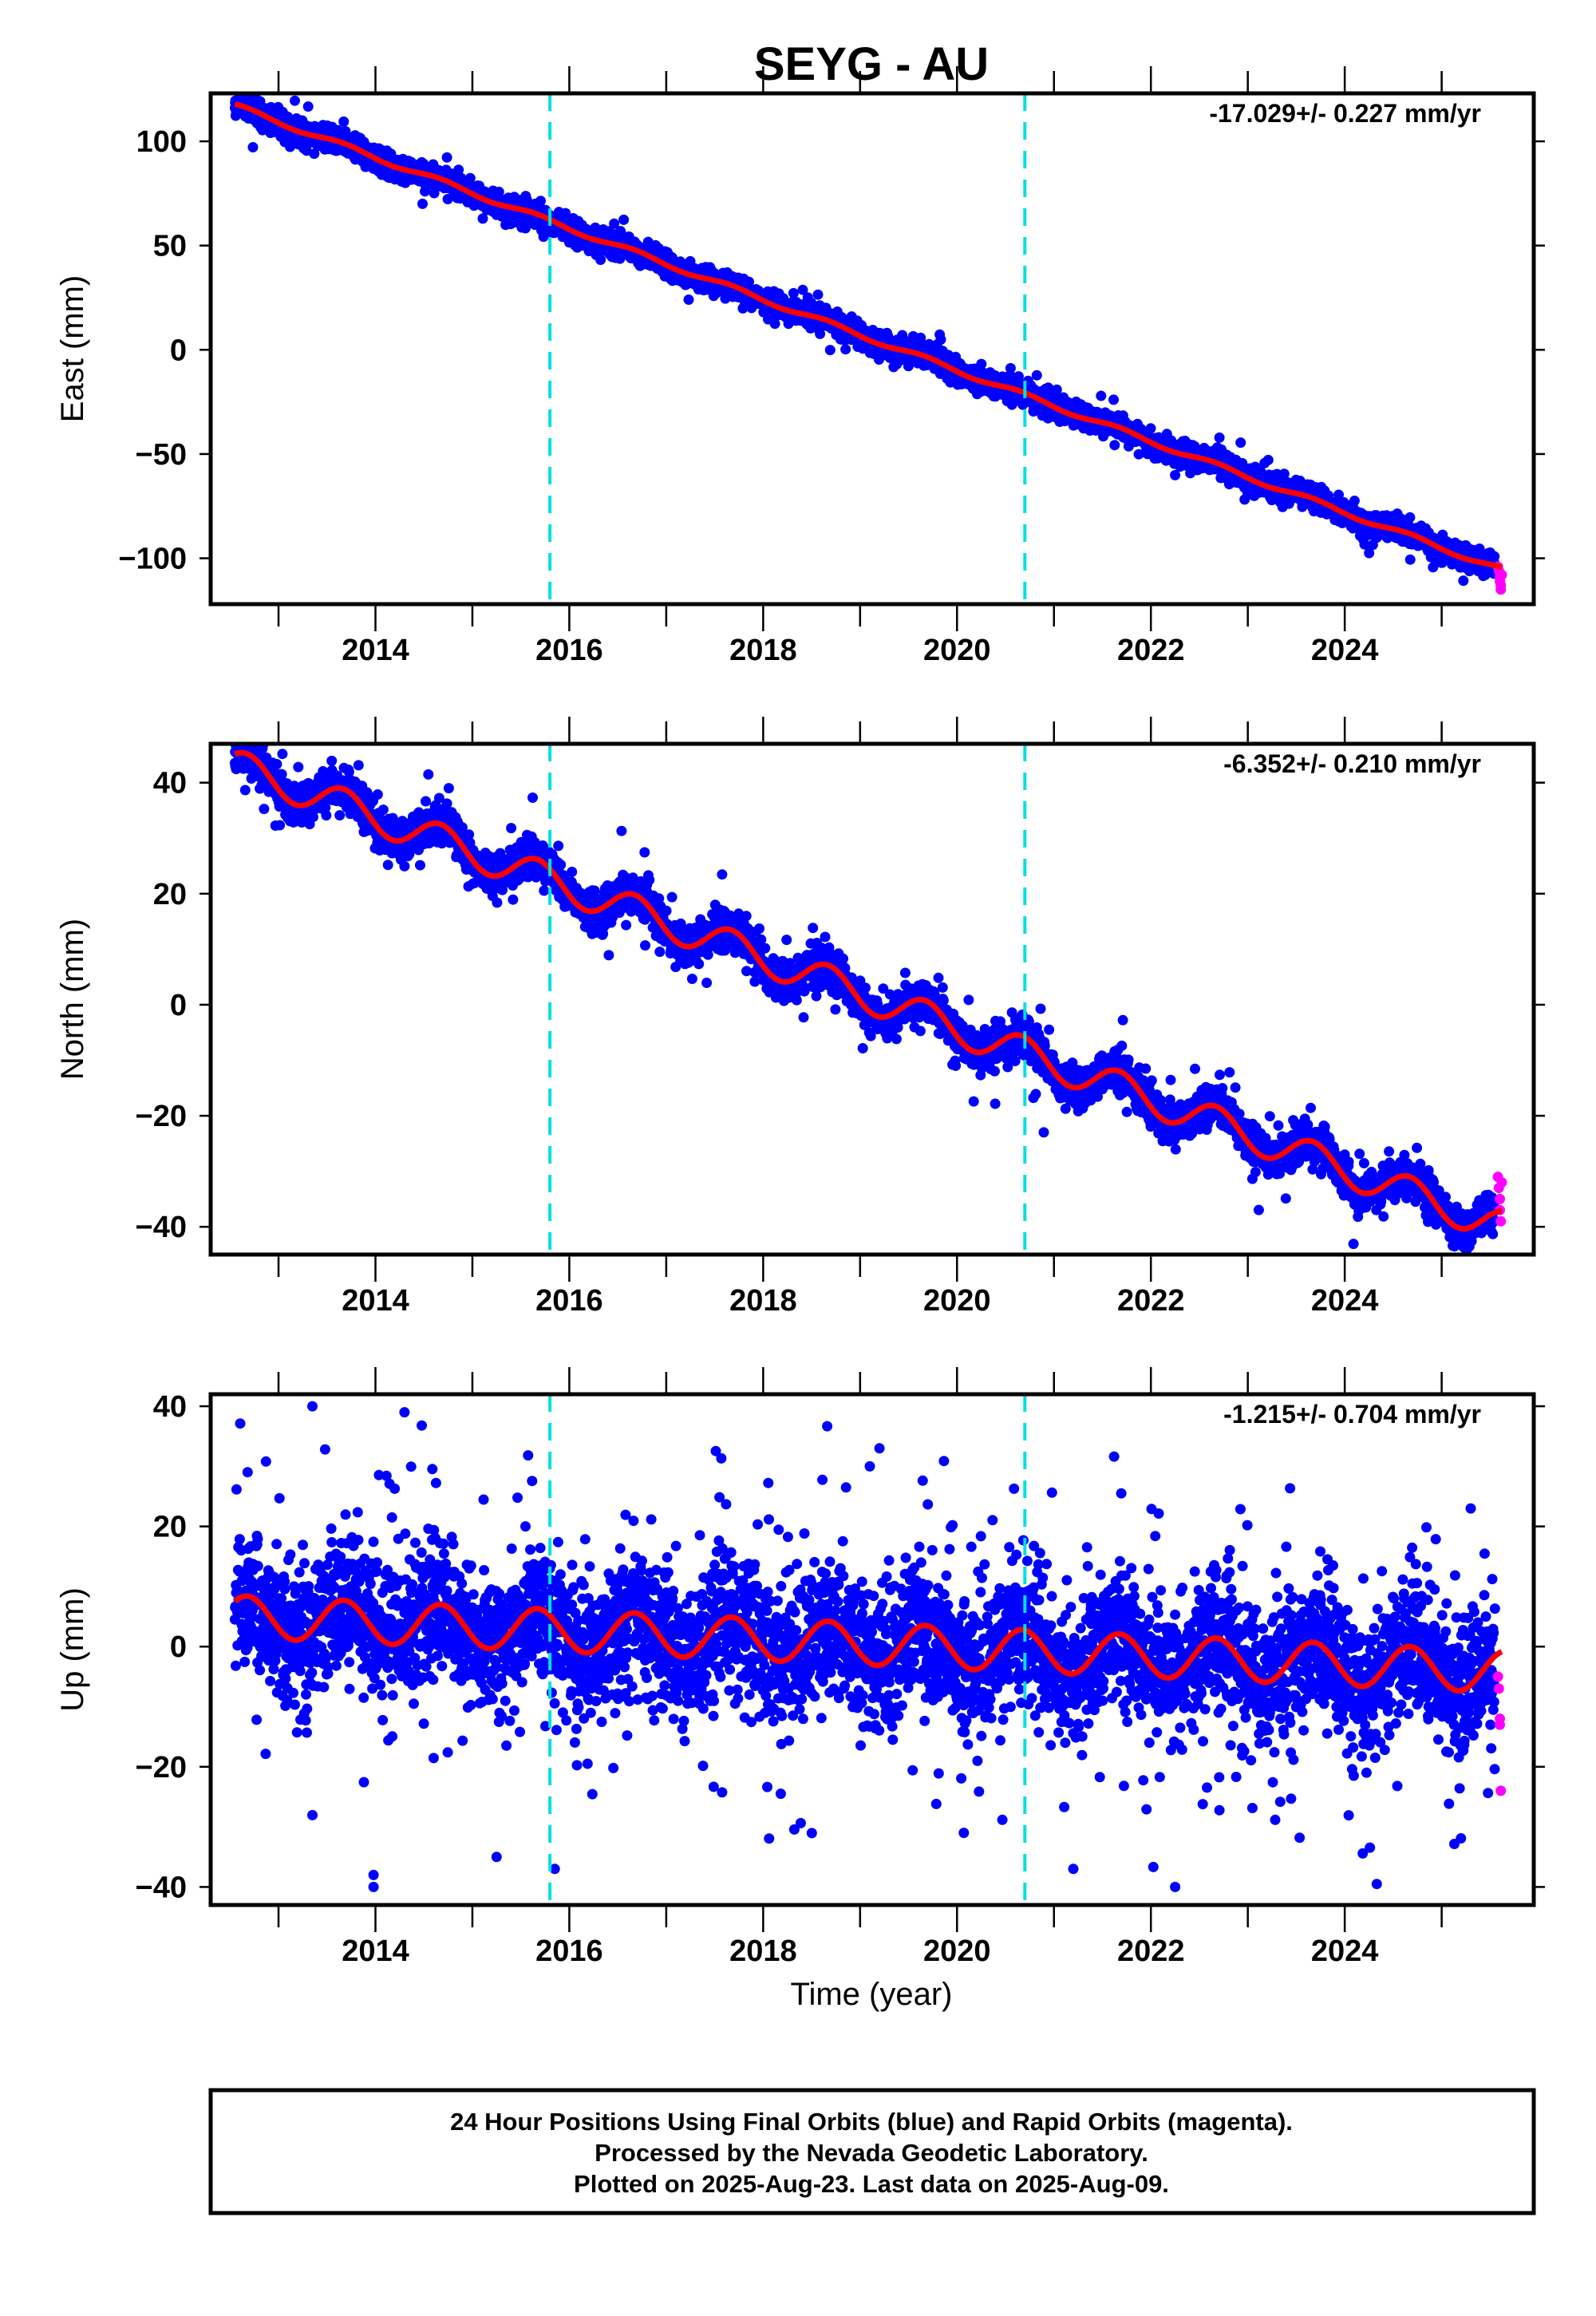  Describe the element at coordinates (1345, 113) in the screenshot. I see `velocity-label: -17.029+/- 0.227 mm/yr` at that location.